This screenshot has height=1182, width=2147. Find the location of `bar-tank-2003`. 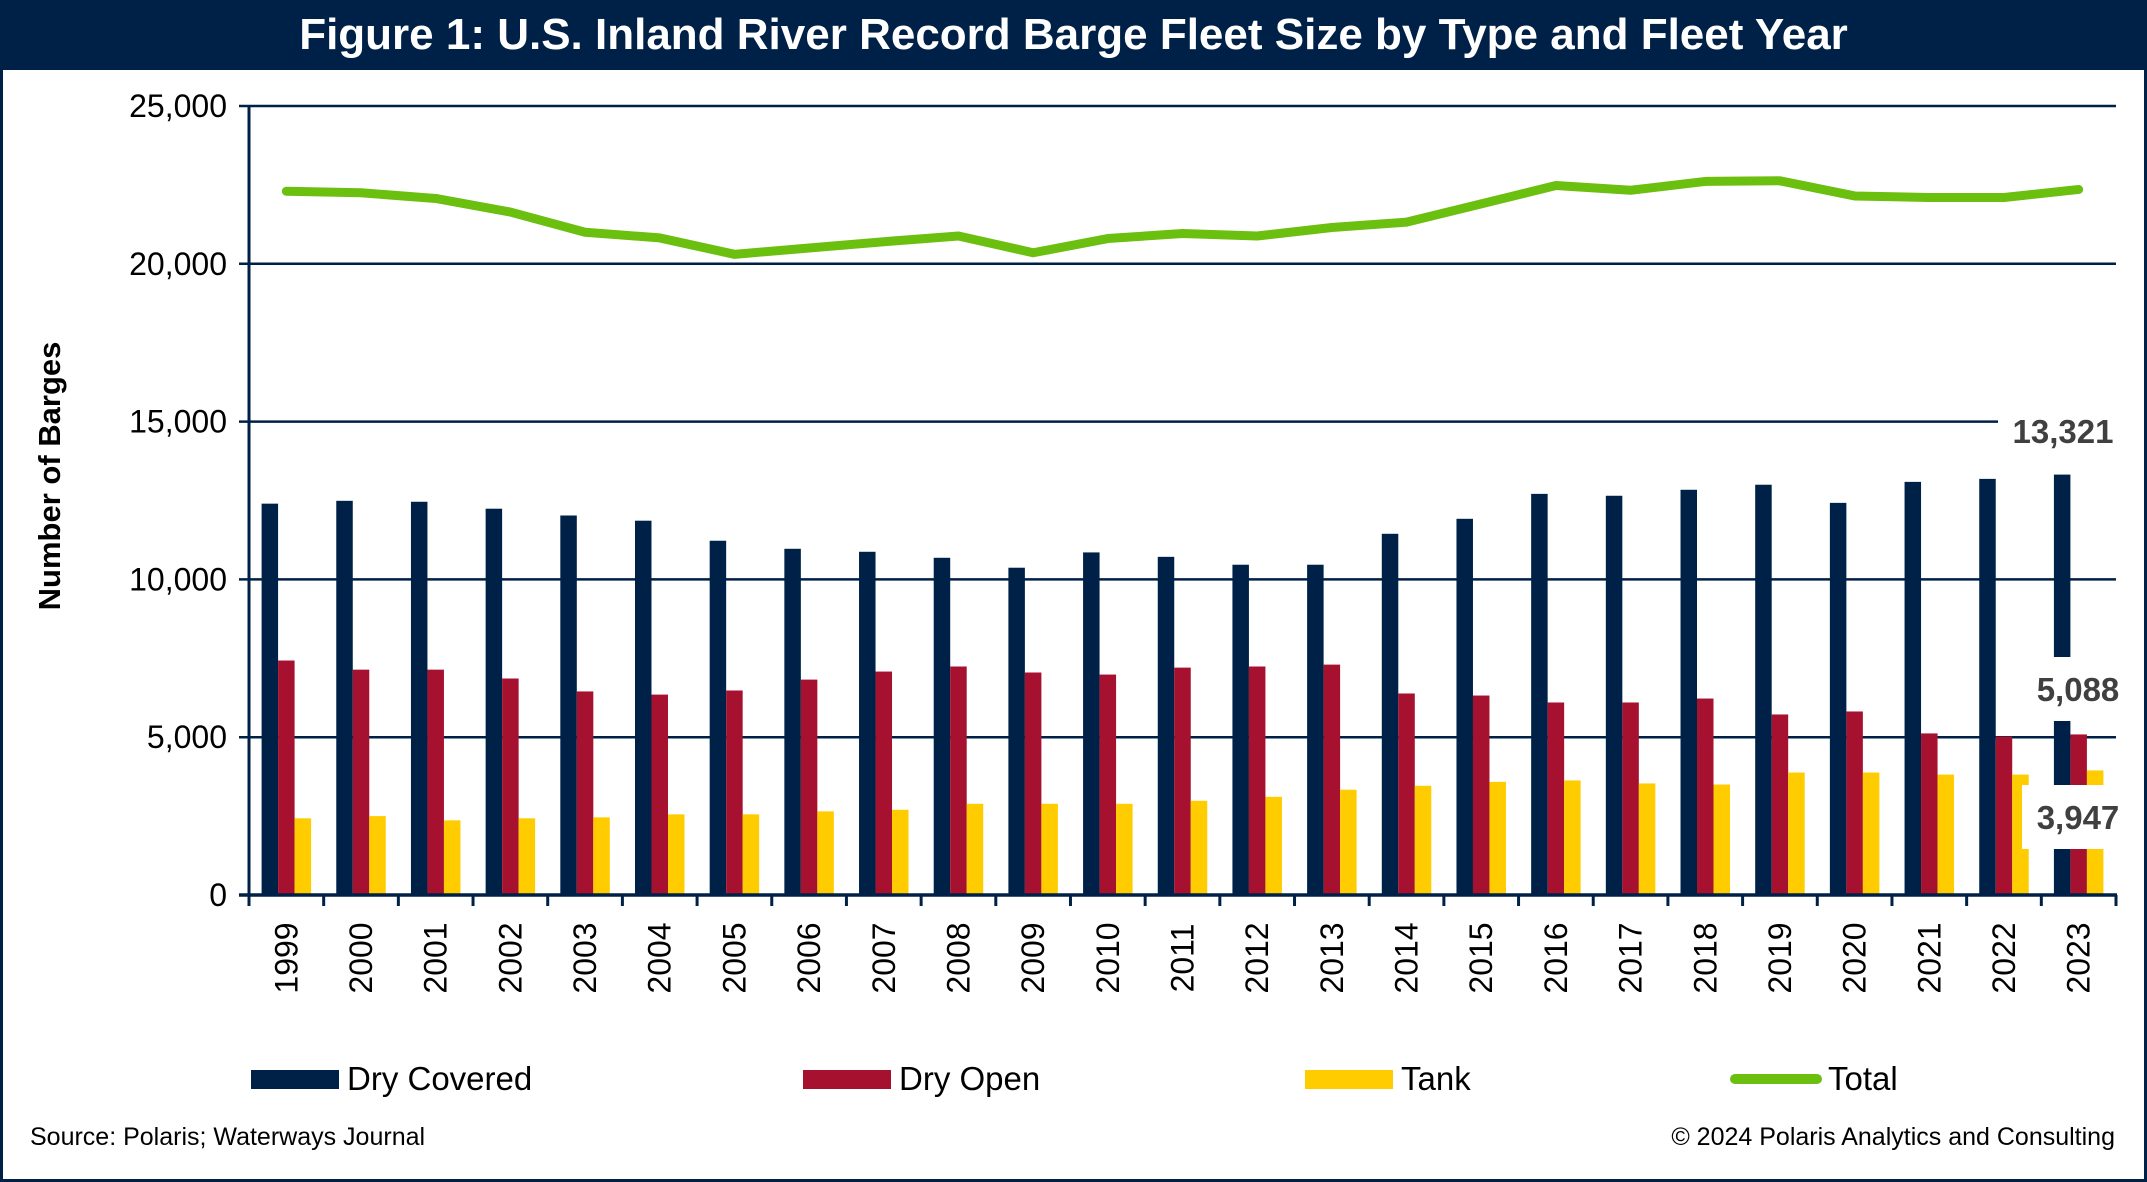

bar-tank-2003 is located at coordinates (601, 856).